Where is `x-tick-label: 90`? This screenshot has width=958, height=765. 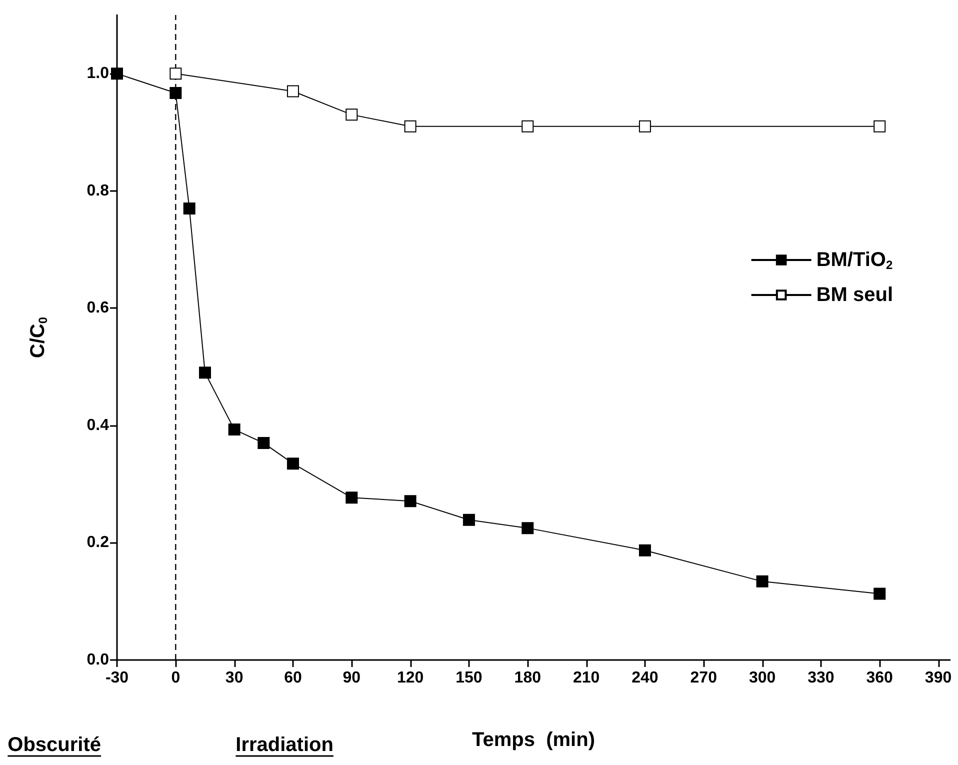
x-tick-label: 90 is located at coordinates (351, 678).